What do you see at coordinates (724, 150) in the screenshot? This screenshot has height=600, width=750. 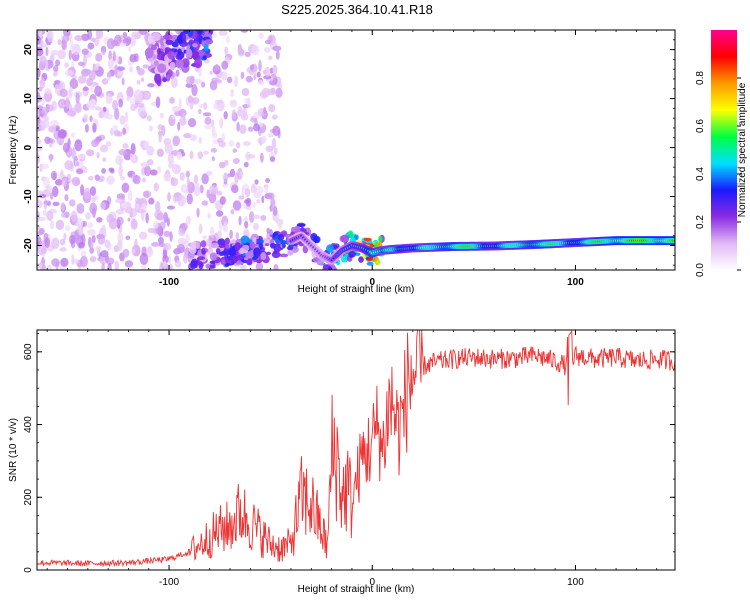 I see `colorbar-scale` at bounding box center [724, 150].